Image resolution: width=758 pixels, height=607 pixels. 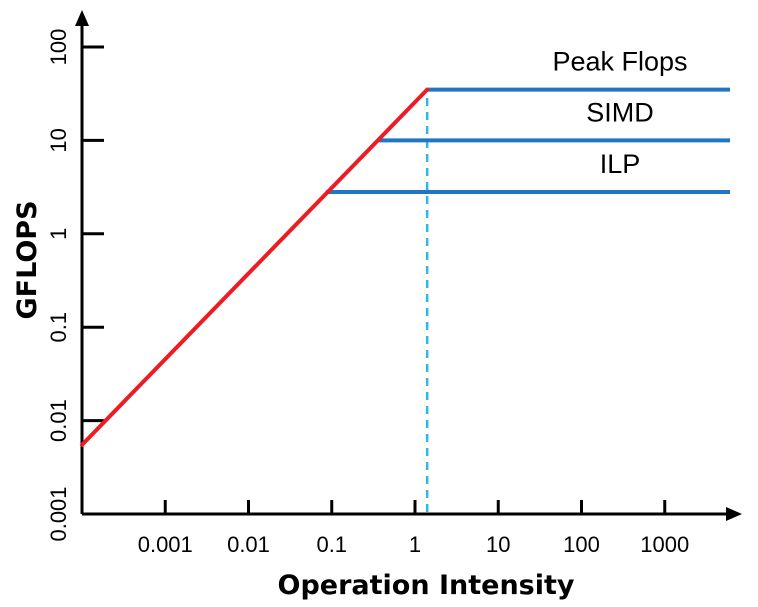 I want to click on y-tick-label: 0.01, so click(x=58, y=420).